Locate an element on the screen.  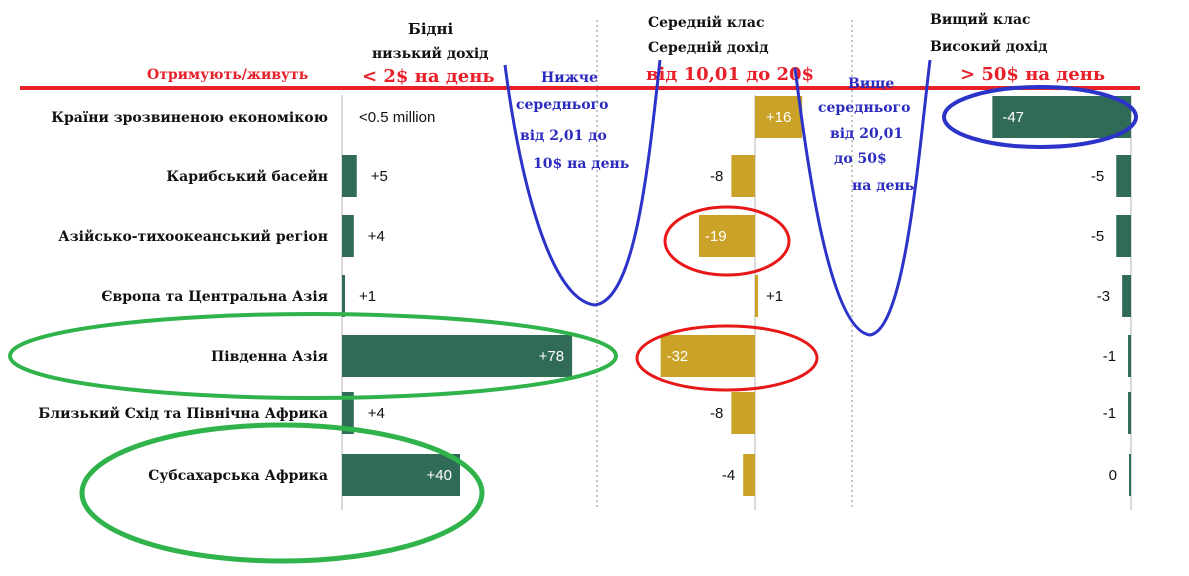
middle-value-label: -4 is located at coordinates (728, 475).